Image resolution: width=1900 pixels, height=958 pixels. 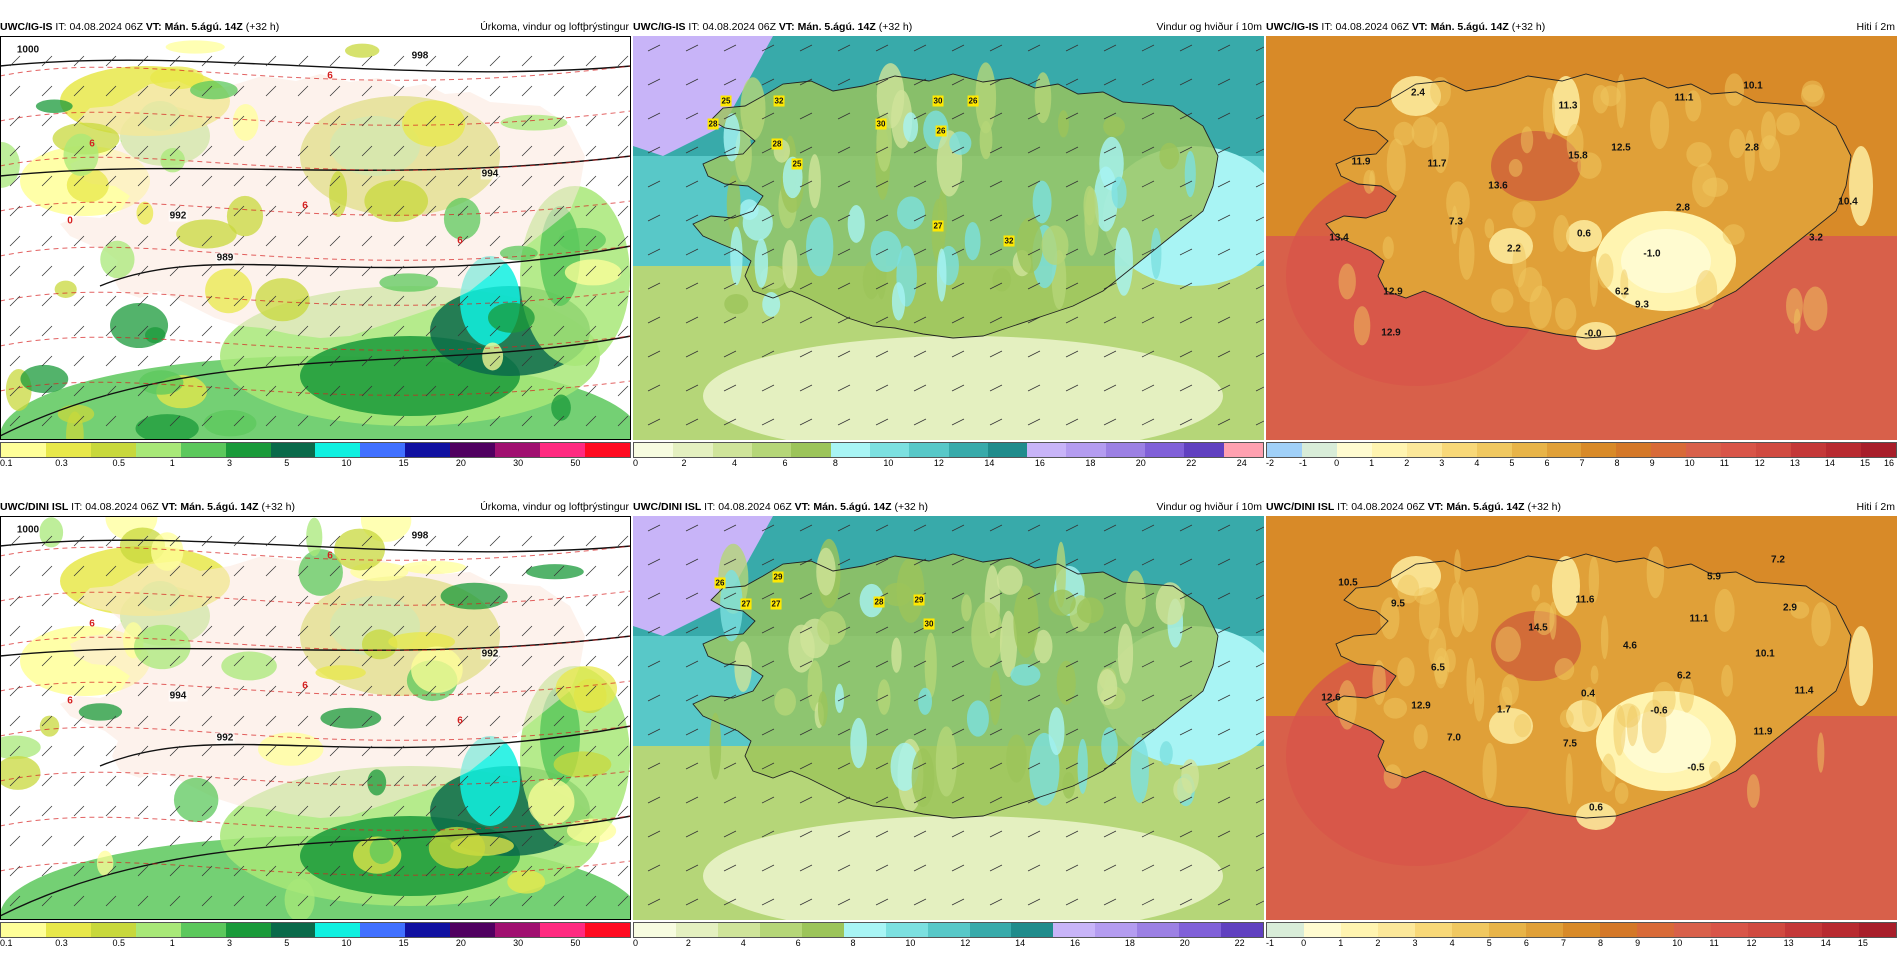 I want to click on legend-tick-label: 18, so click(x=1129, y=943).